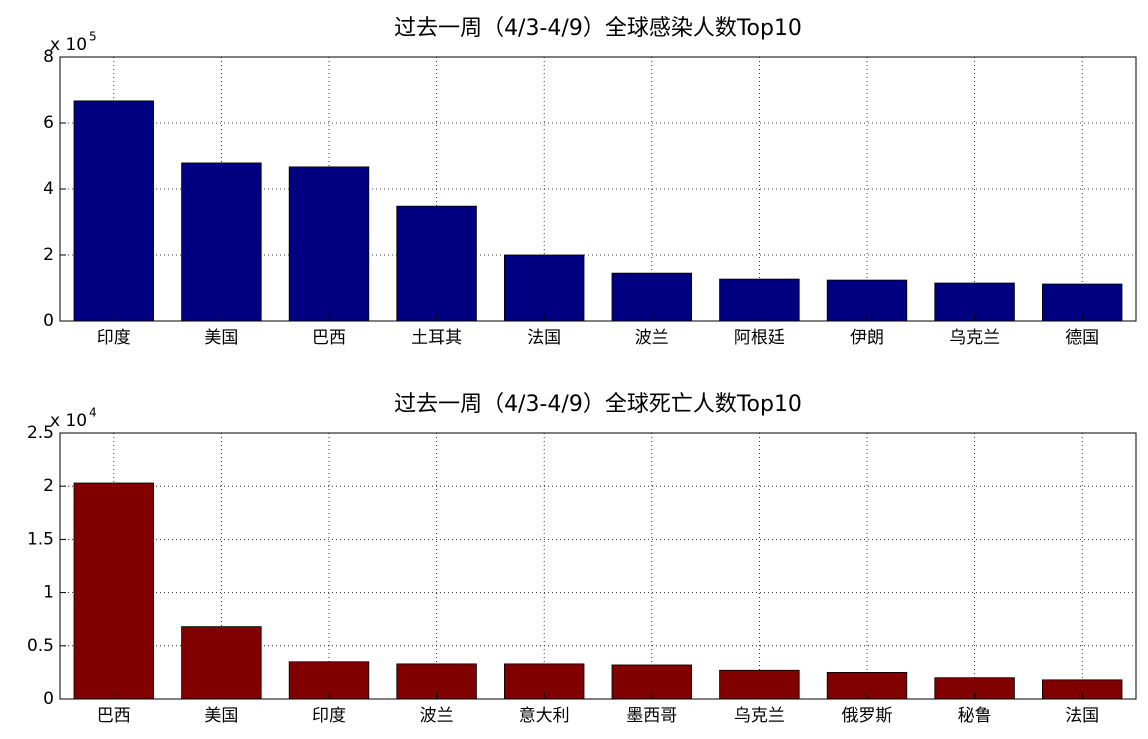 The height and width of the screenshot is (739, 1148). What do you see at coordinates (93, 413) in the screenshot?
I see `y-exponent: 4` at bounding box center [93, 413].